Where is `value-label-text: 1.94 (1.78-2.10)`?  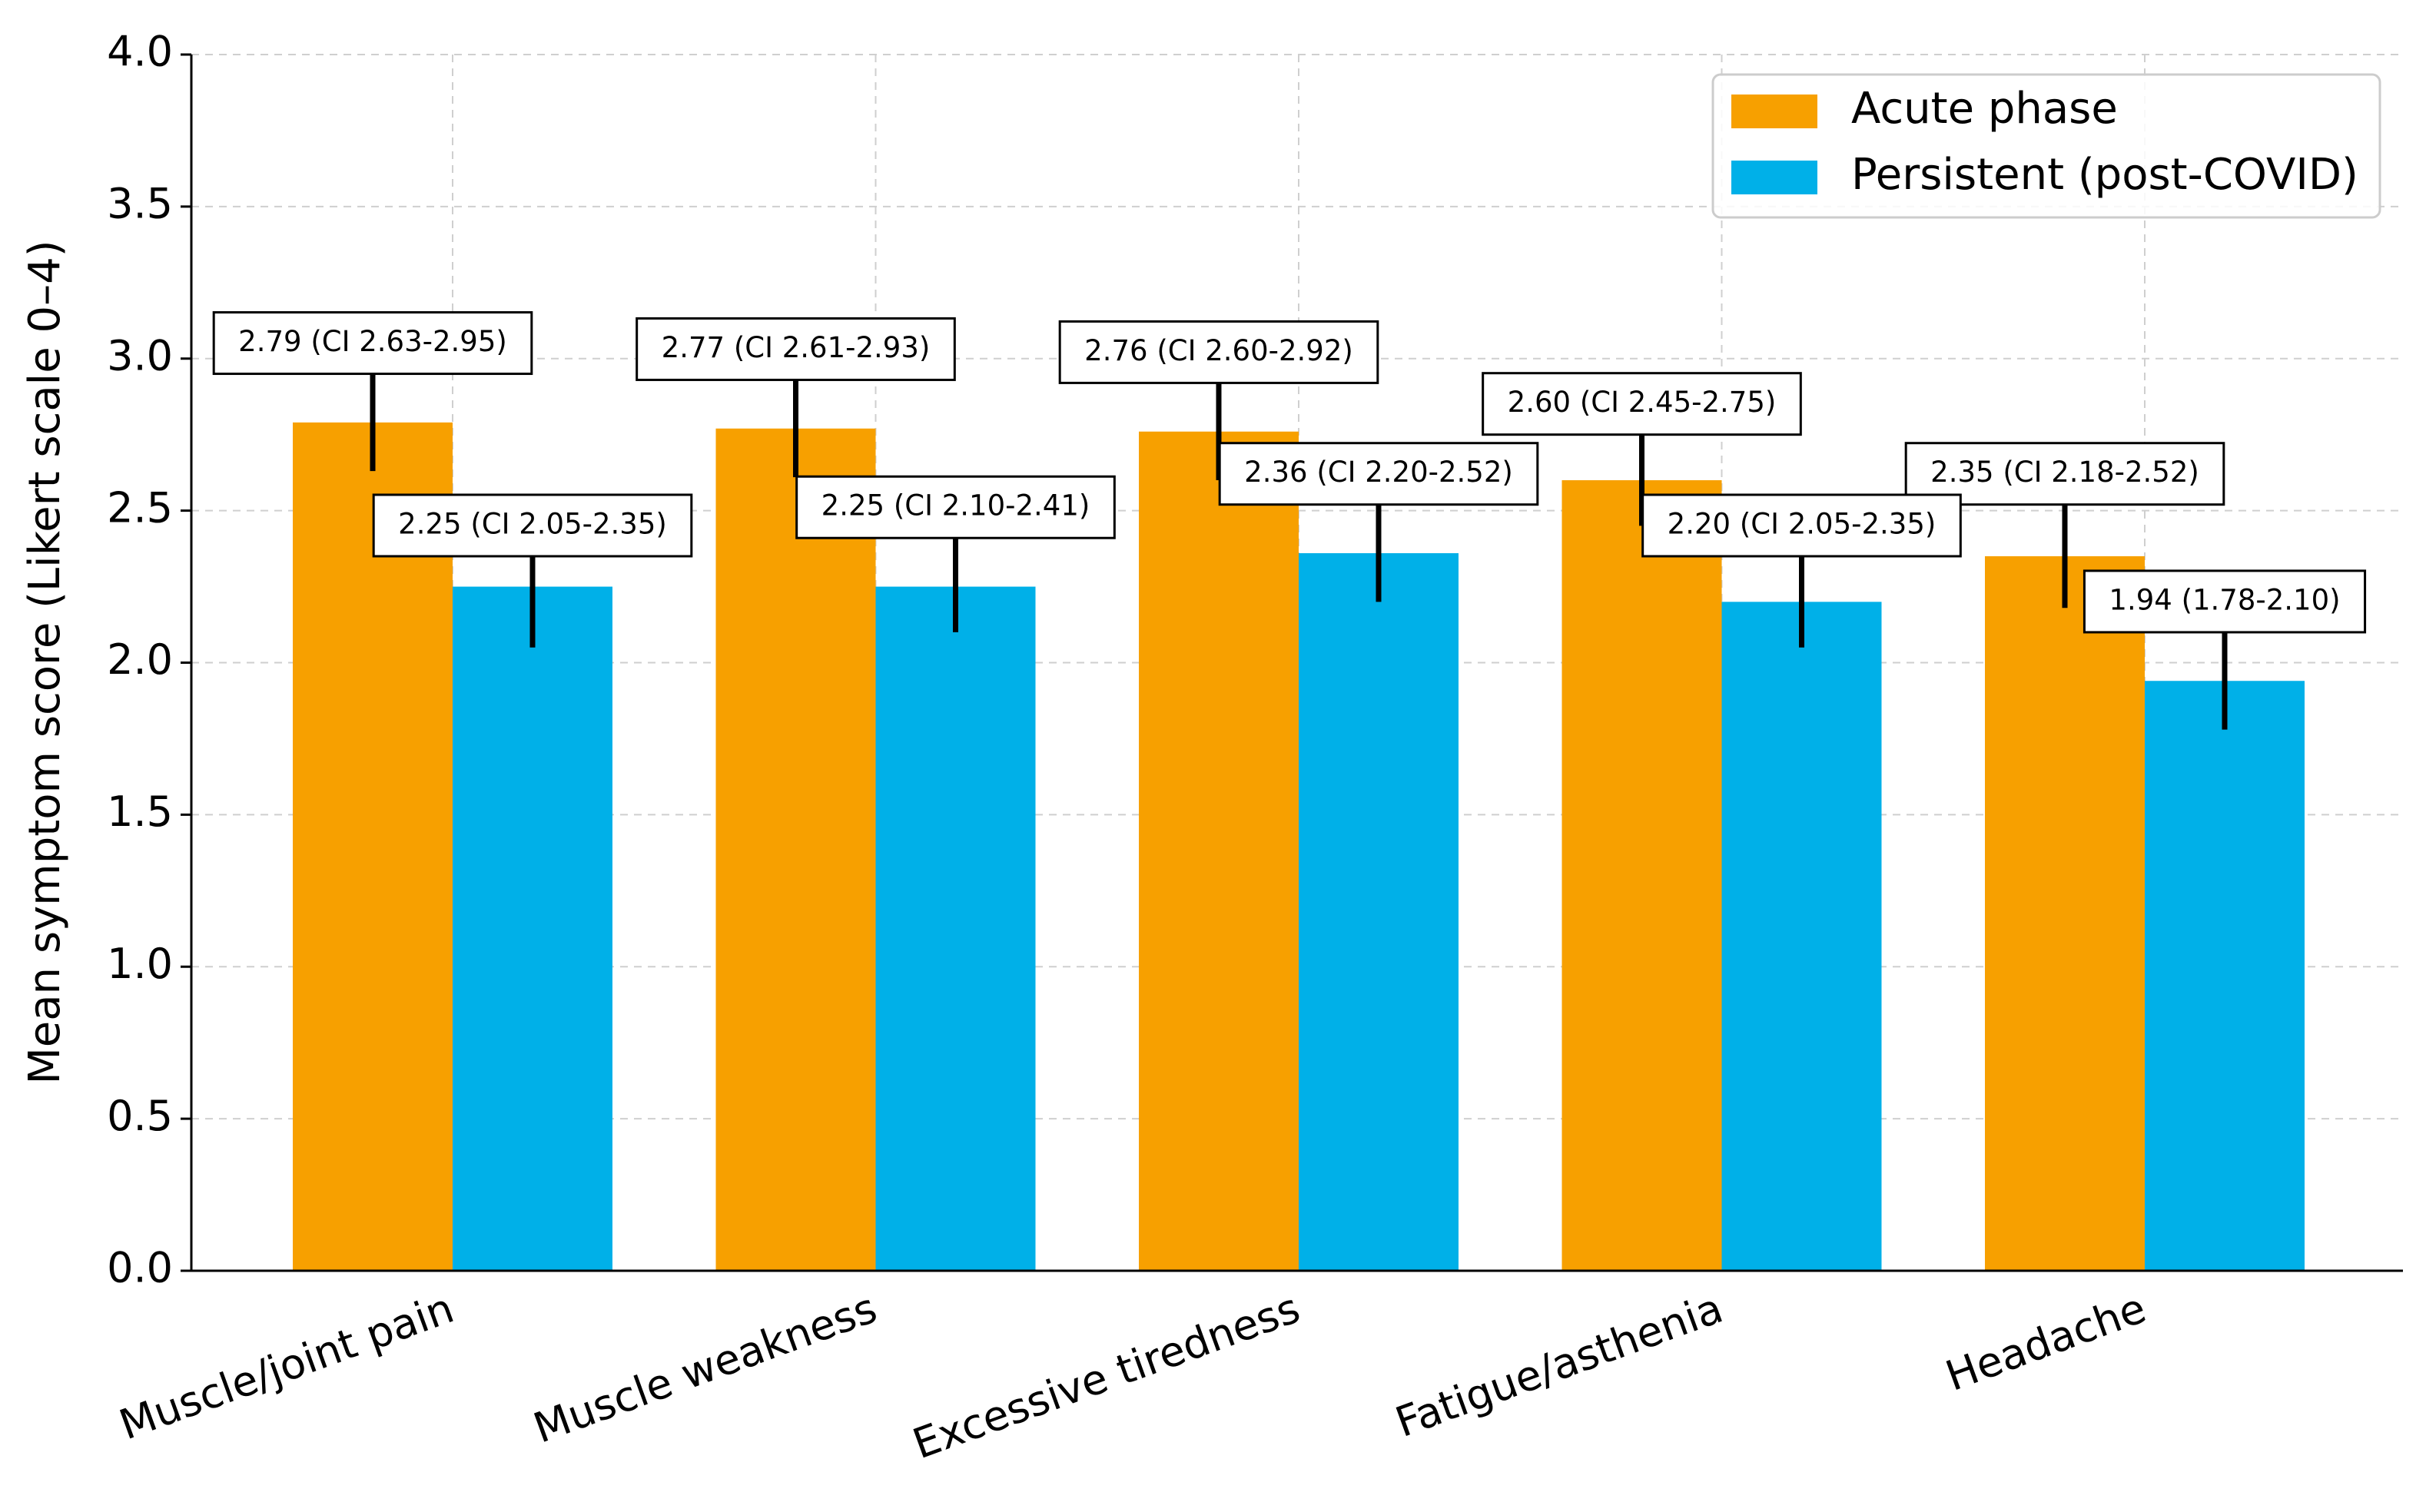 value-label-text: 1.94 (1.78-2.10) is located at coordinates (2224, 599).